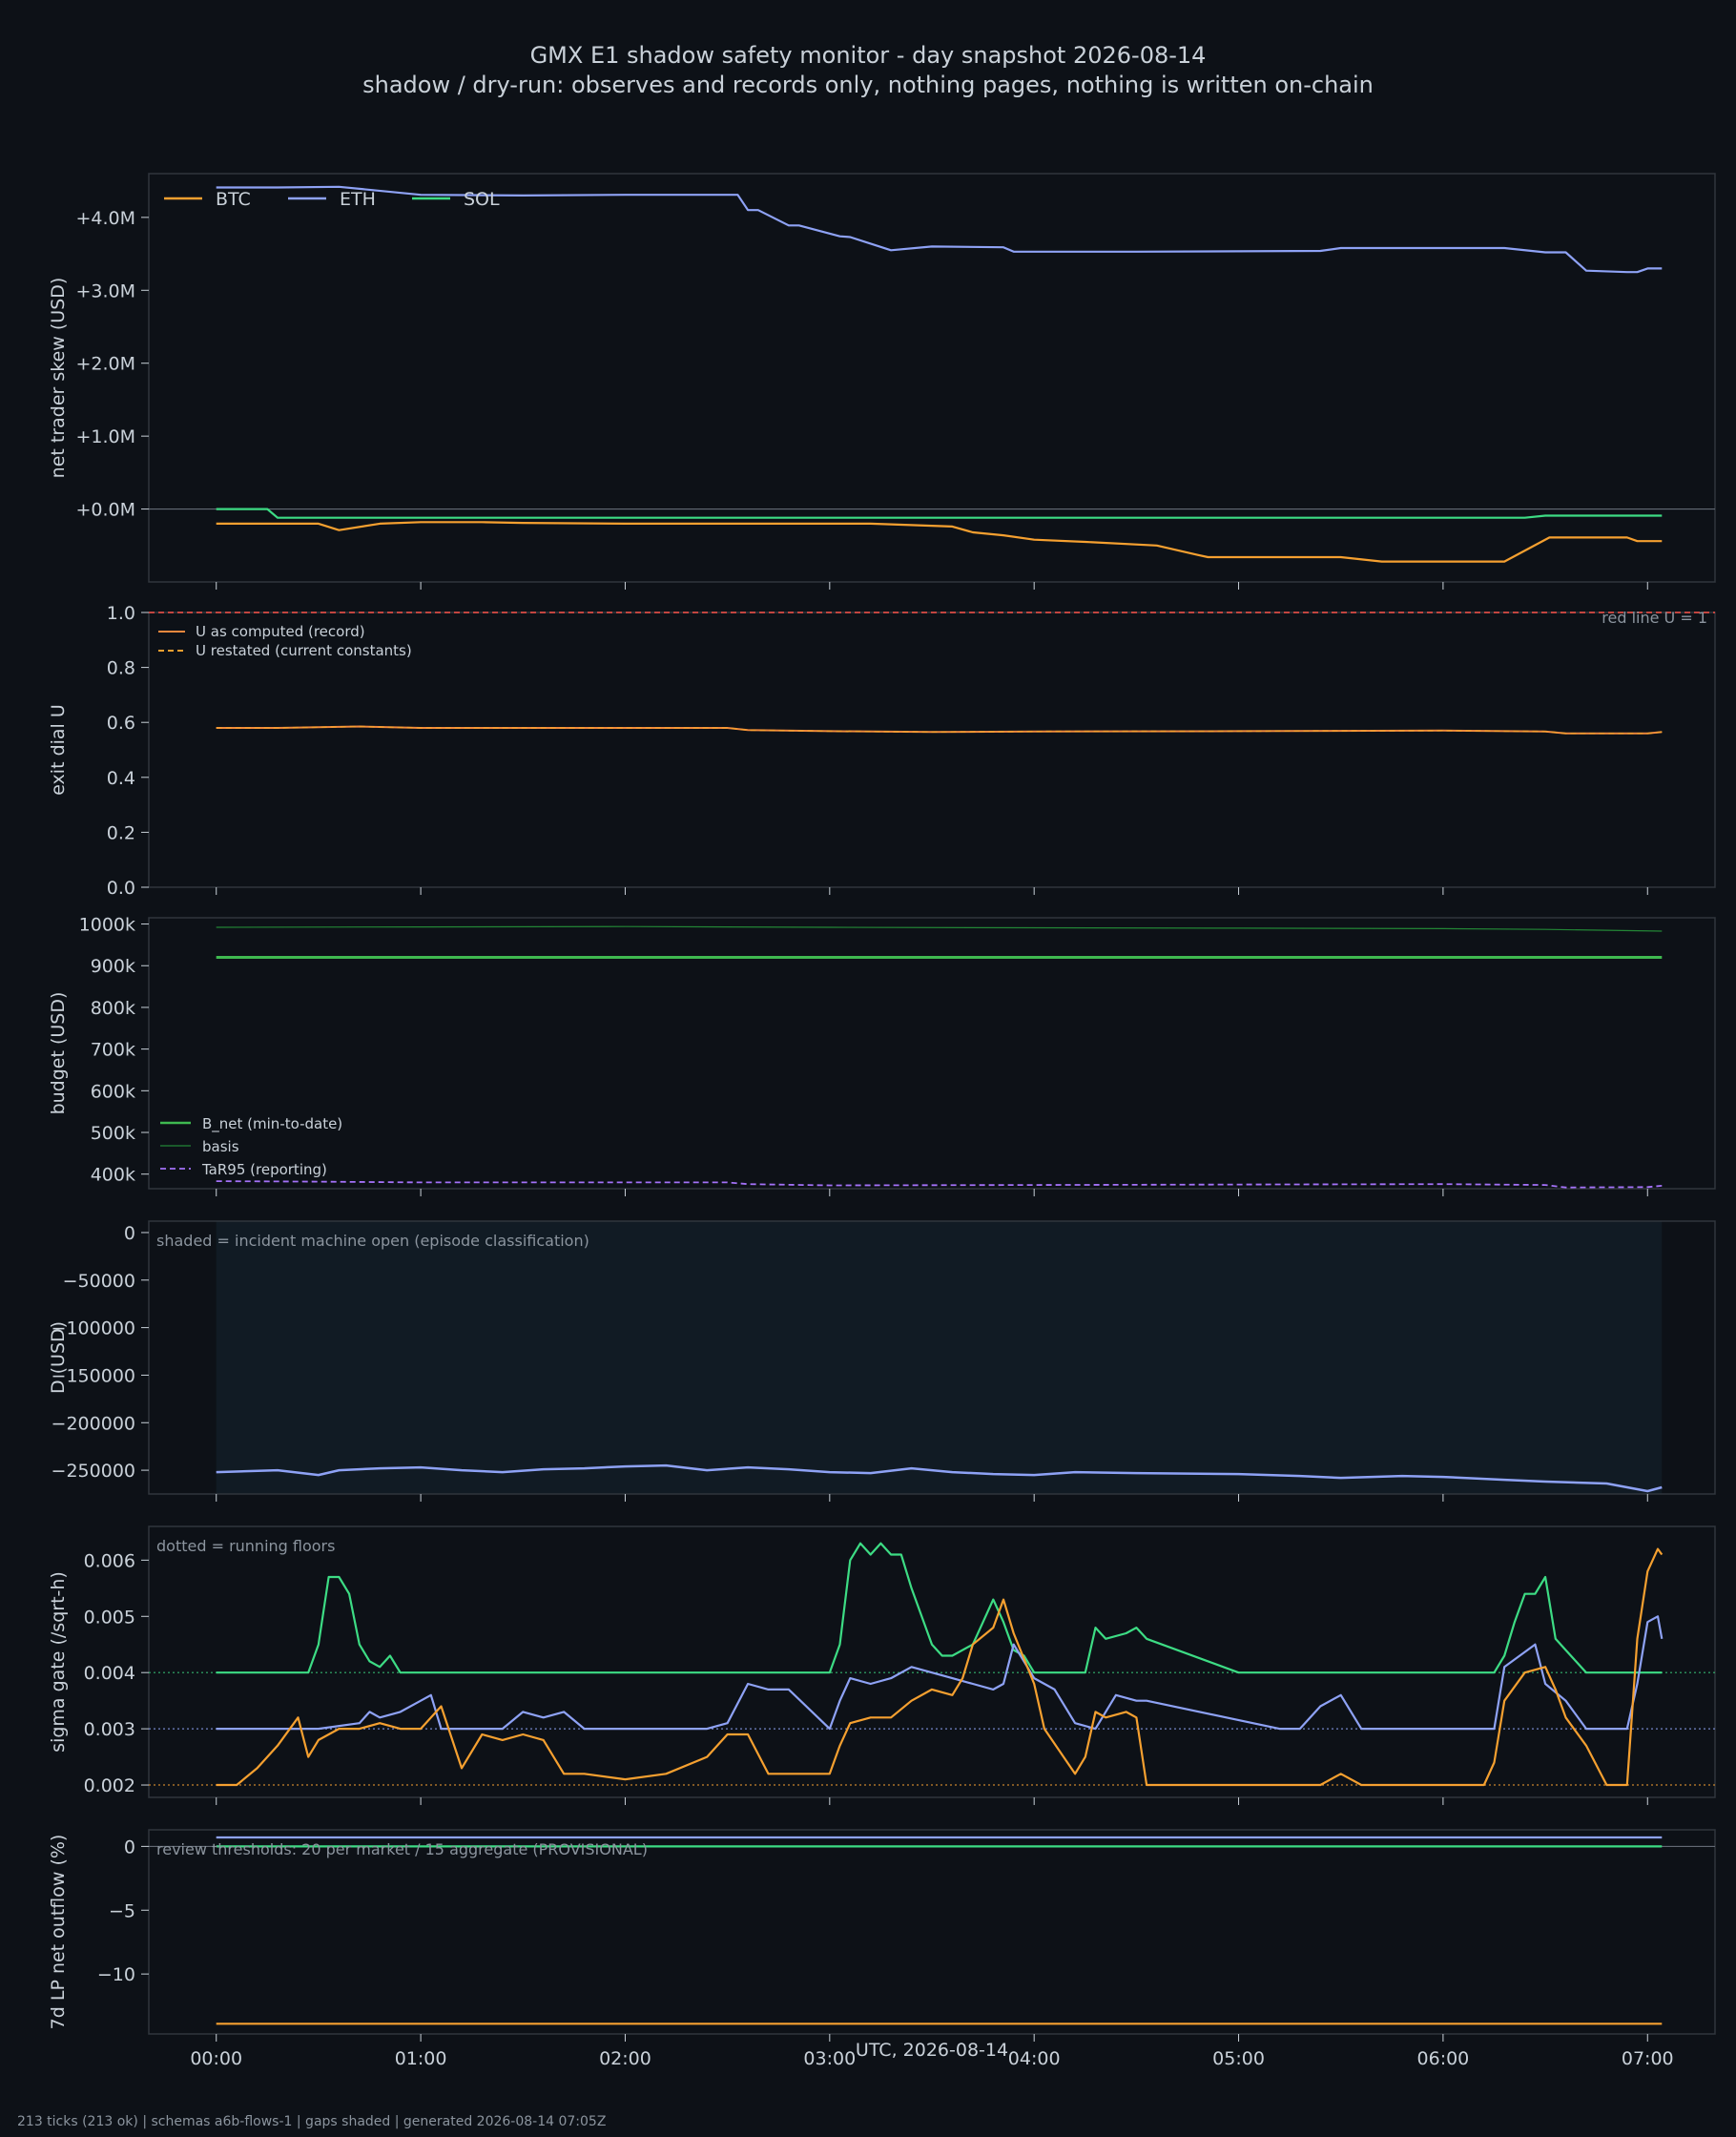  What do you see at coordinates (113, 1050) in the screenshot?
I see `y-tick-label: 700k` at bounding box center [113, 1050].